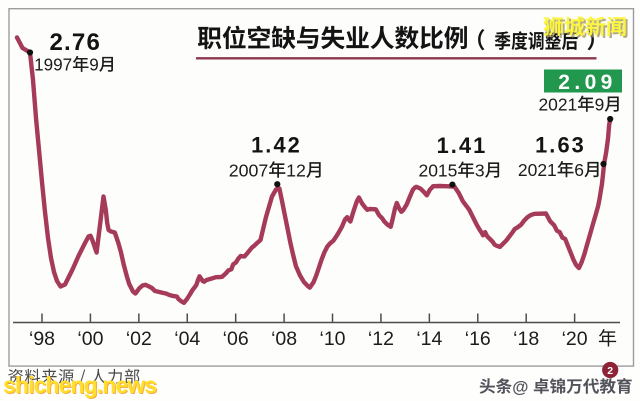 The height and width of the screenshot is (401, 640). I want to click on svg-text: 2.76, so click(76, 42).